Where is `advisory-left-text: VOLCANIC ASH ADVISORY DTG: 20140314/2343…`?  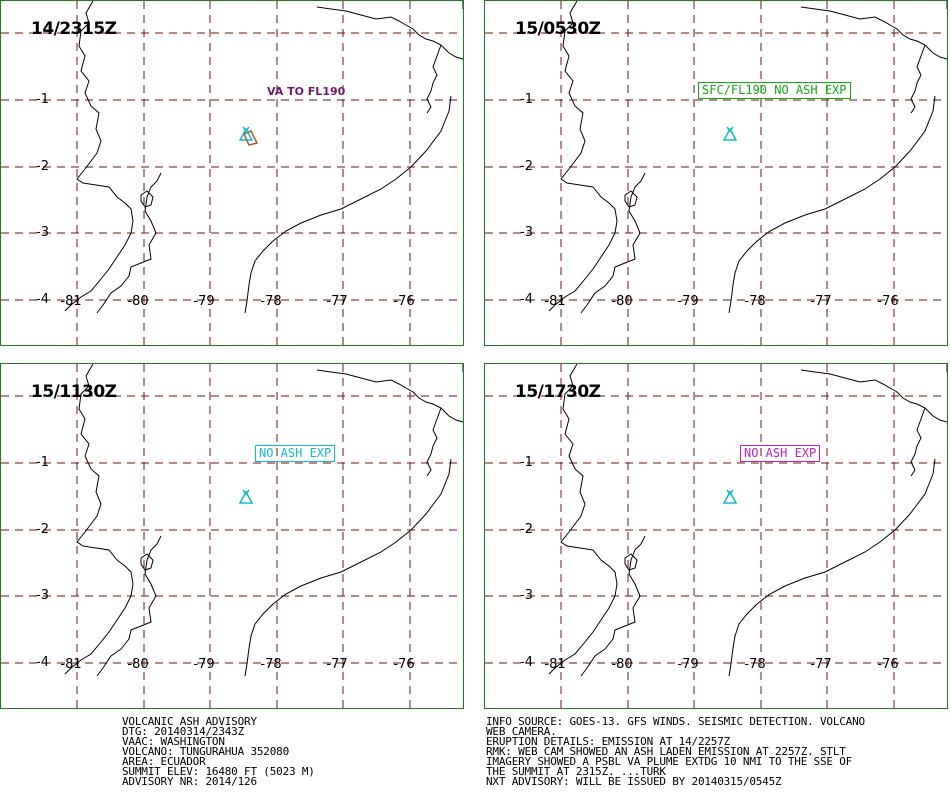 advisory-left-text: VOLCANIC ASH ADVISORY DTG: 20140314/2343… is located at coordinates (218, 751).